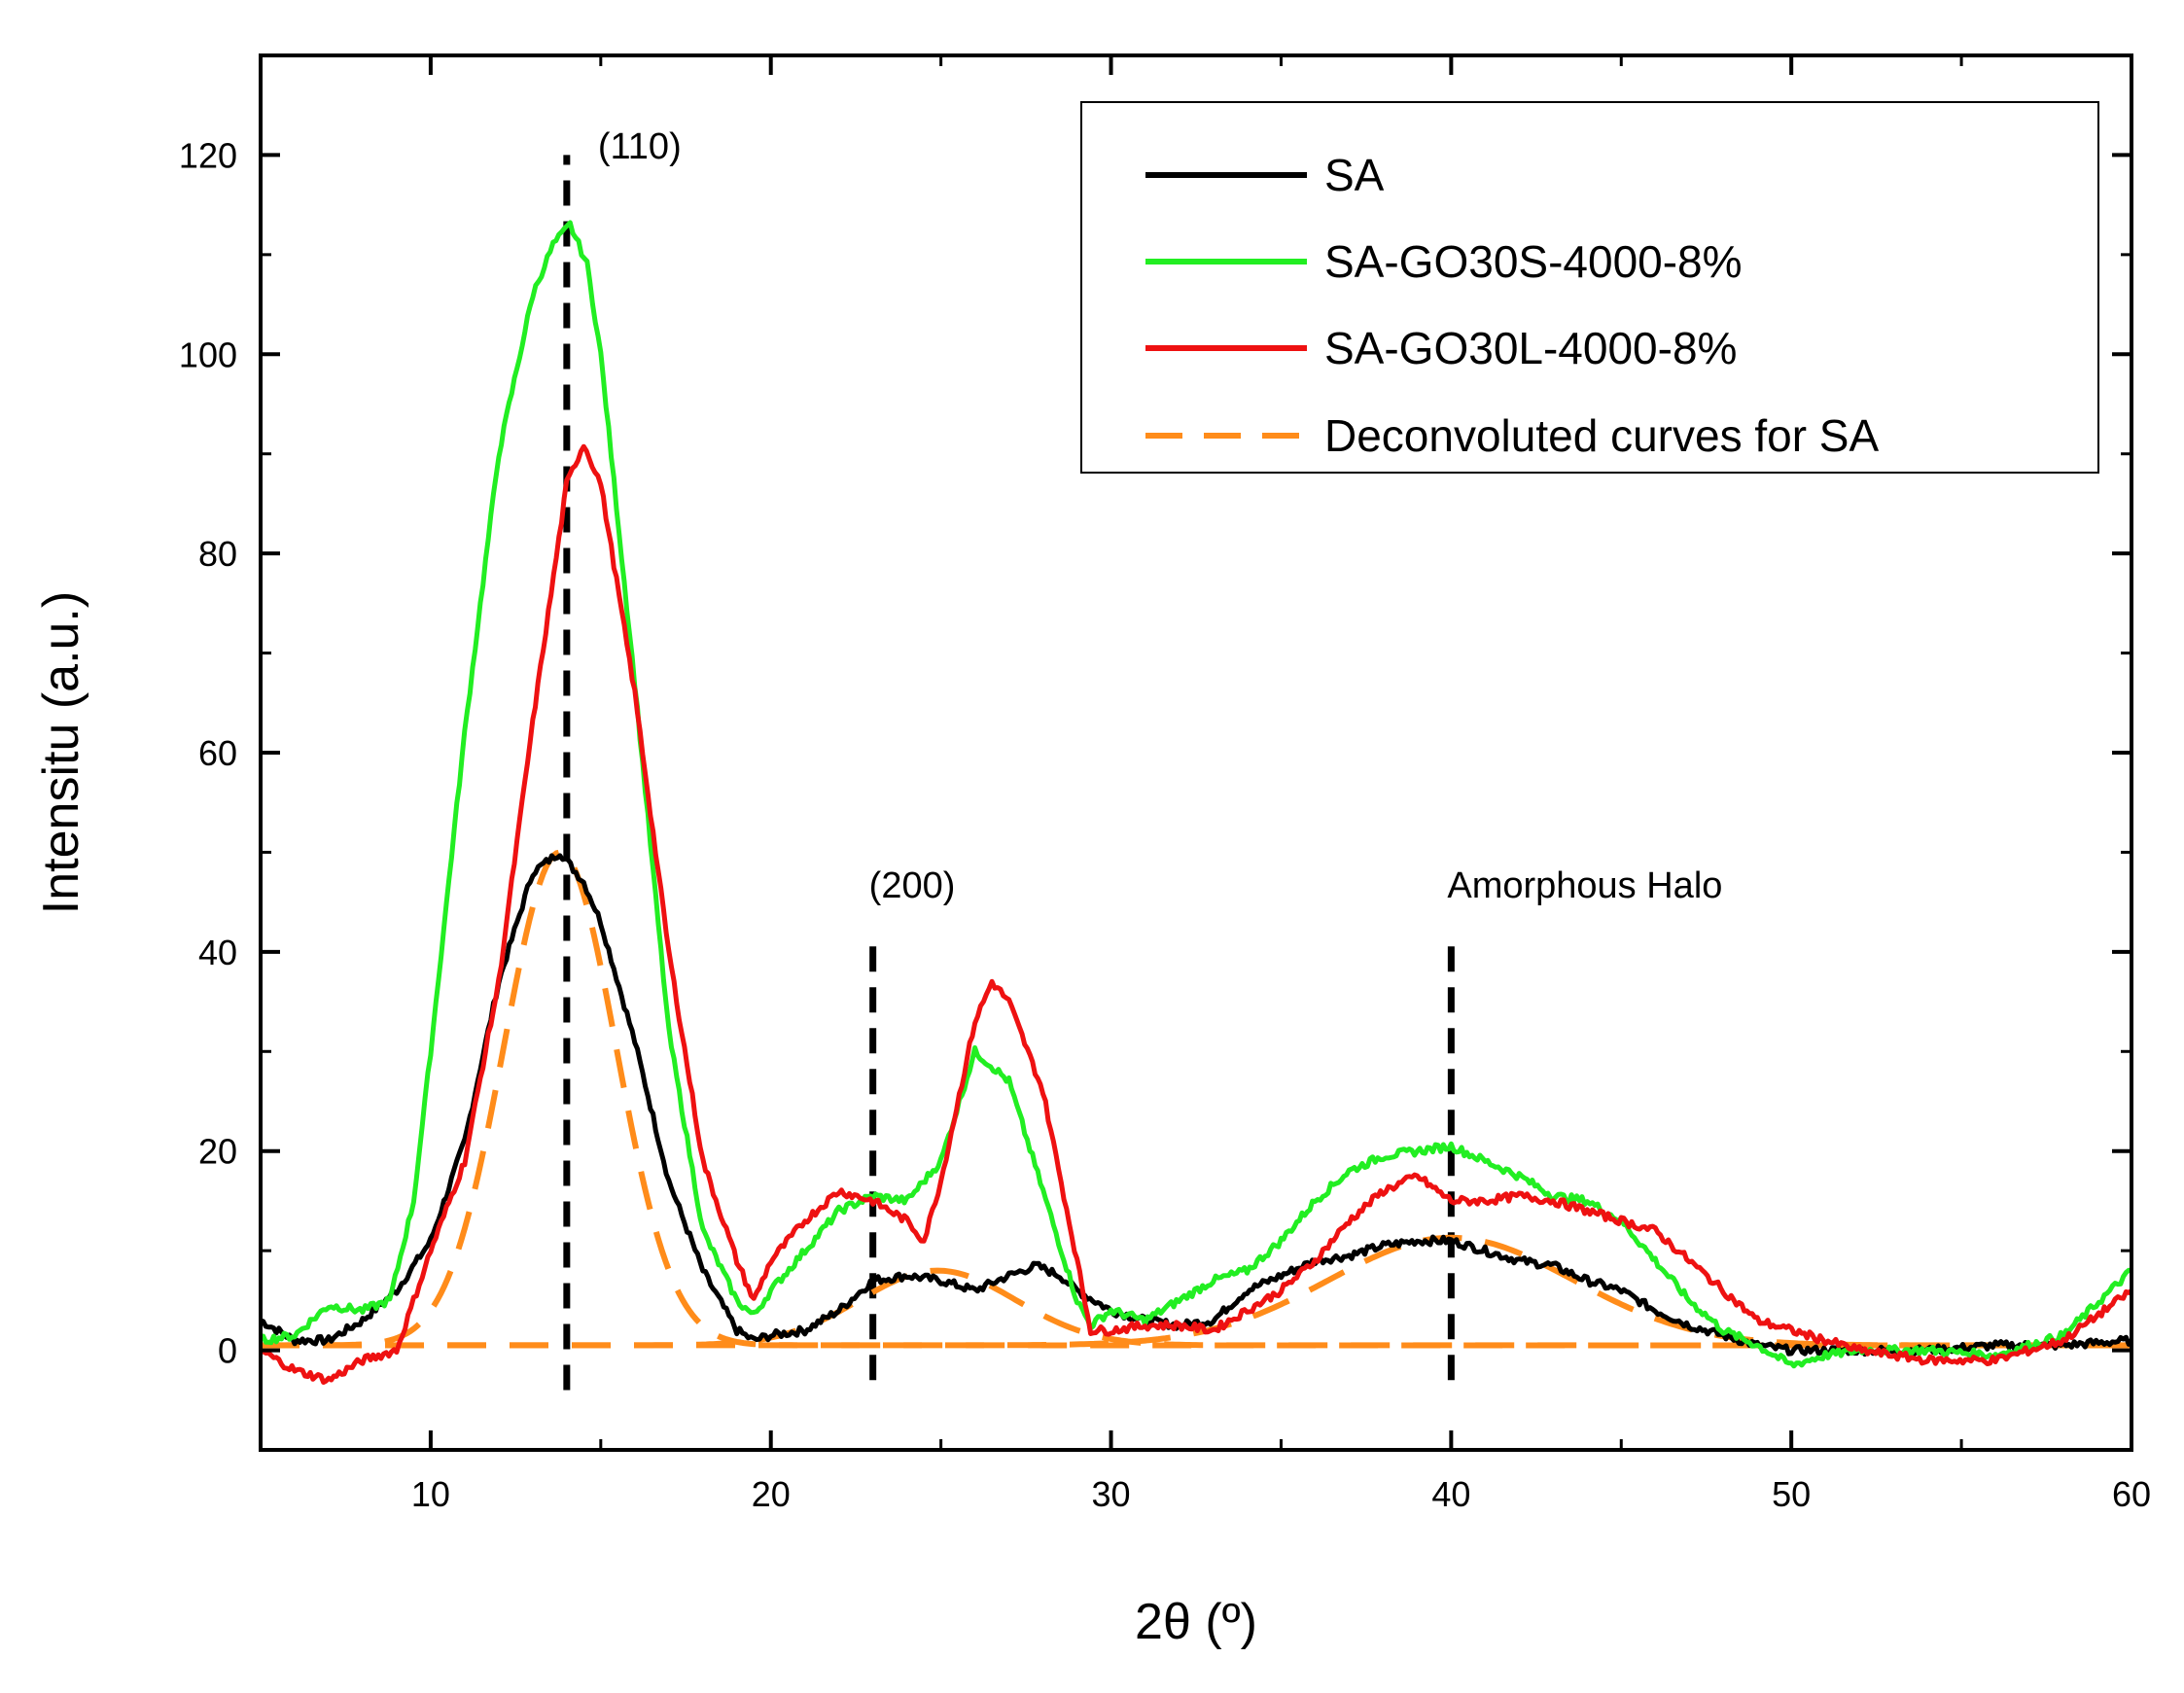 This screenshot has width=2184, height=1693. What do you see at coordinates (1530, 348) in the screenshot?
I see `legend-label-go30l: SA-GO30L-4000-8%` at bounding box center [1530, 348].